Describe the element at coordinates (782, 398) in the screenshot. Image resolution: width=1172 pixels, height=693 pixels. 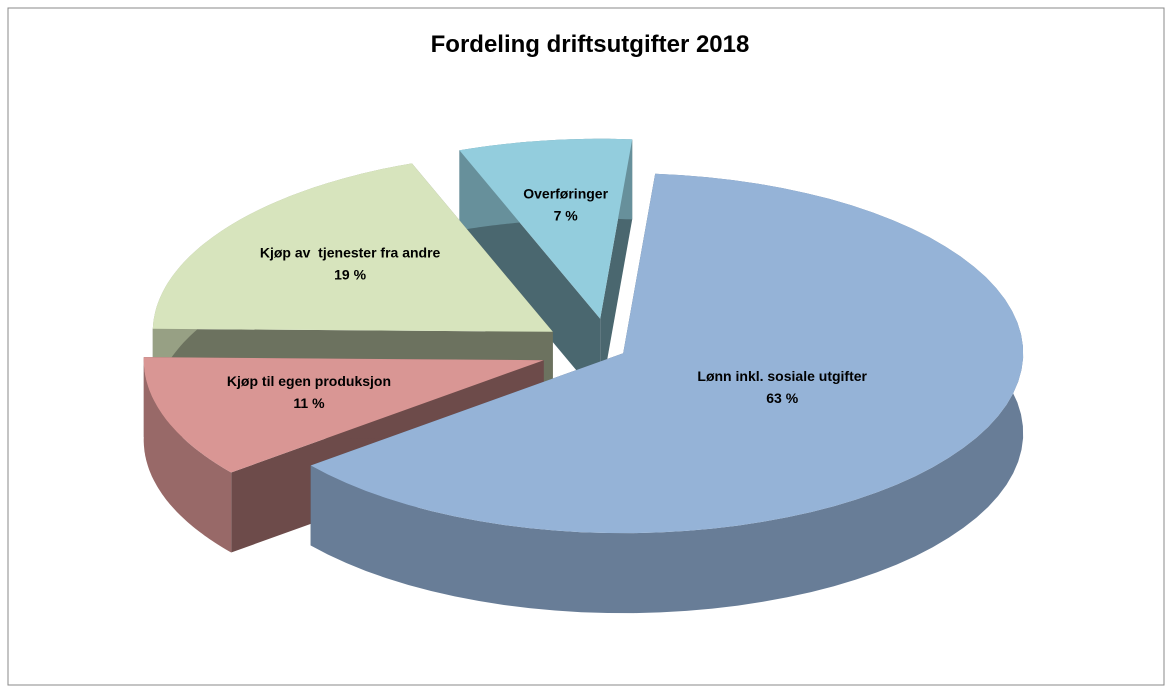
I see `slice-value-label: 63 %` at that location.